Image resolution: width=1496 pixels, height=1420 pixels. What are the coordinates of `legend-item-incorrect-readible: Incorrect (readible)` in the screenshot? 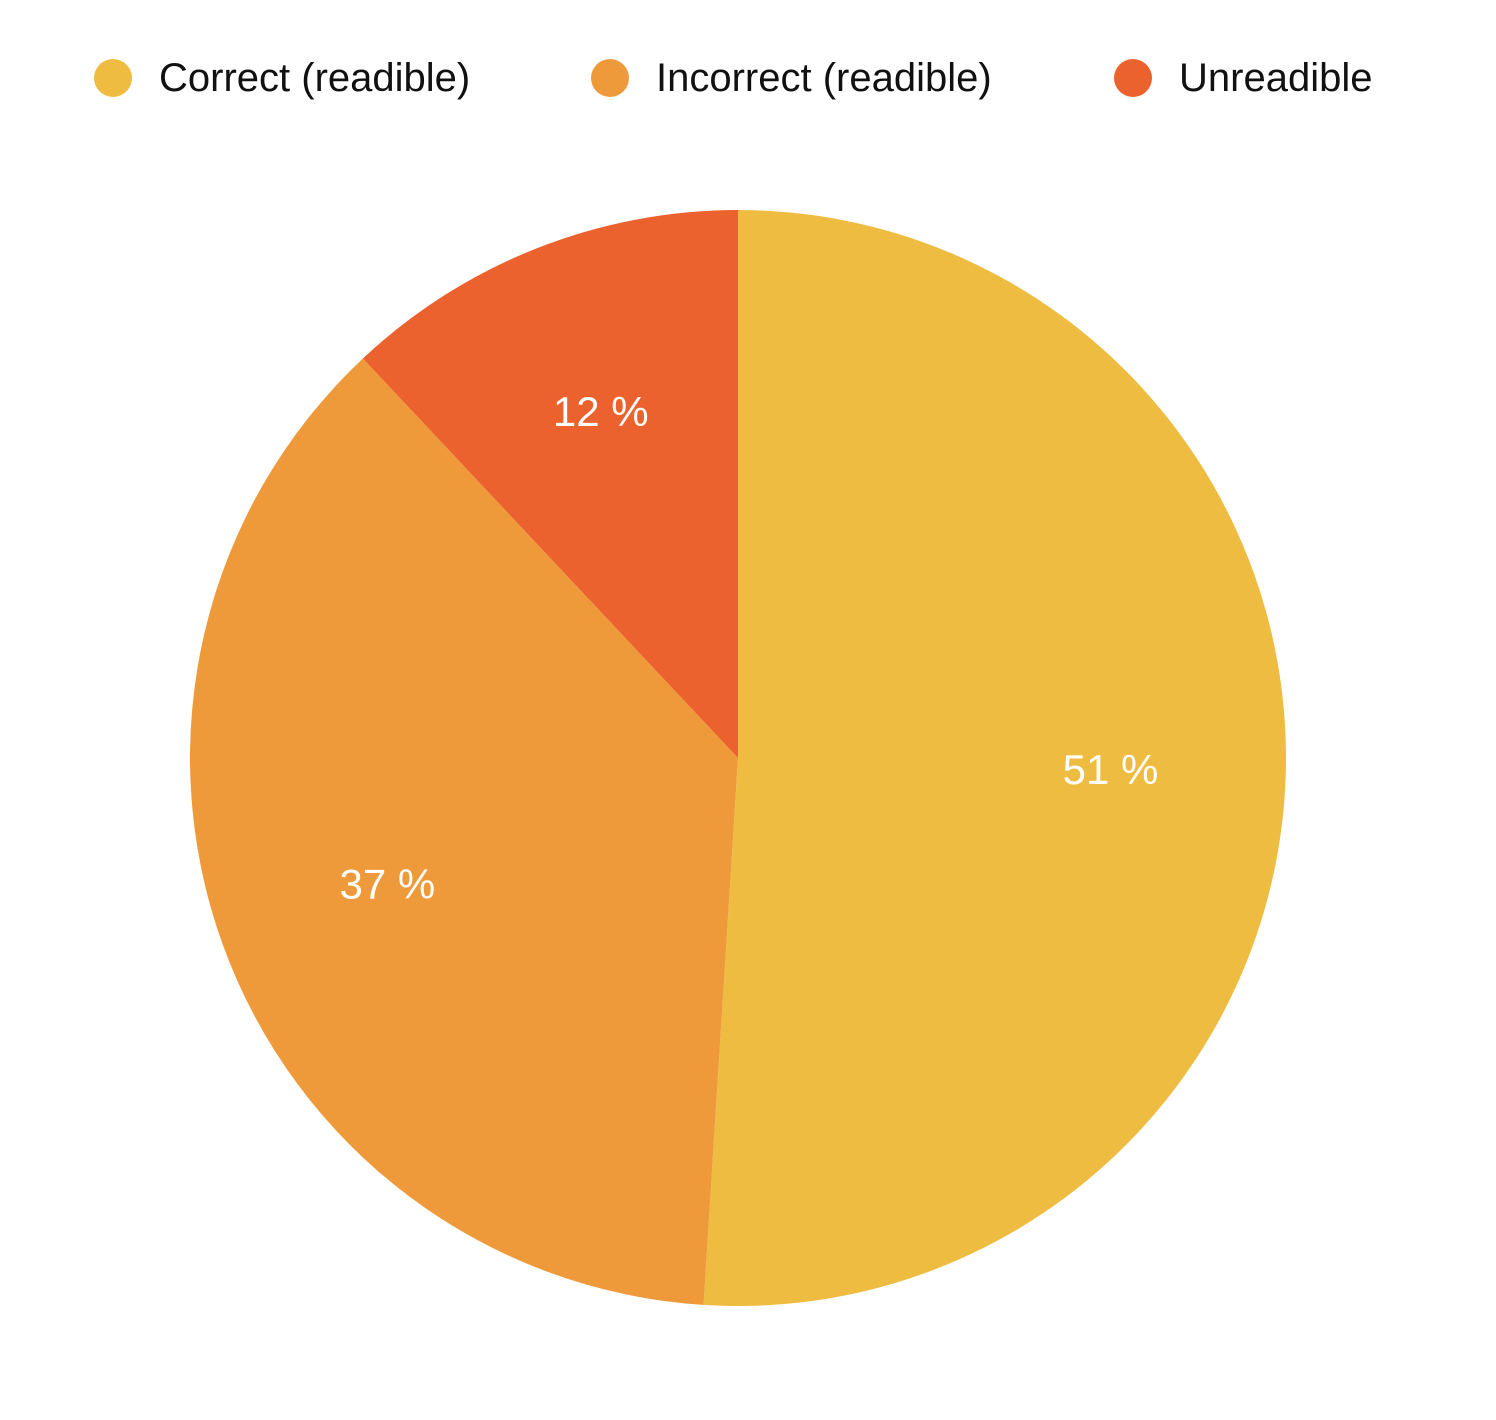 It's located at (791, 78).